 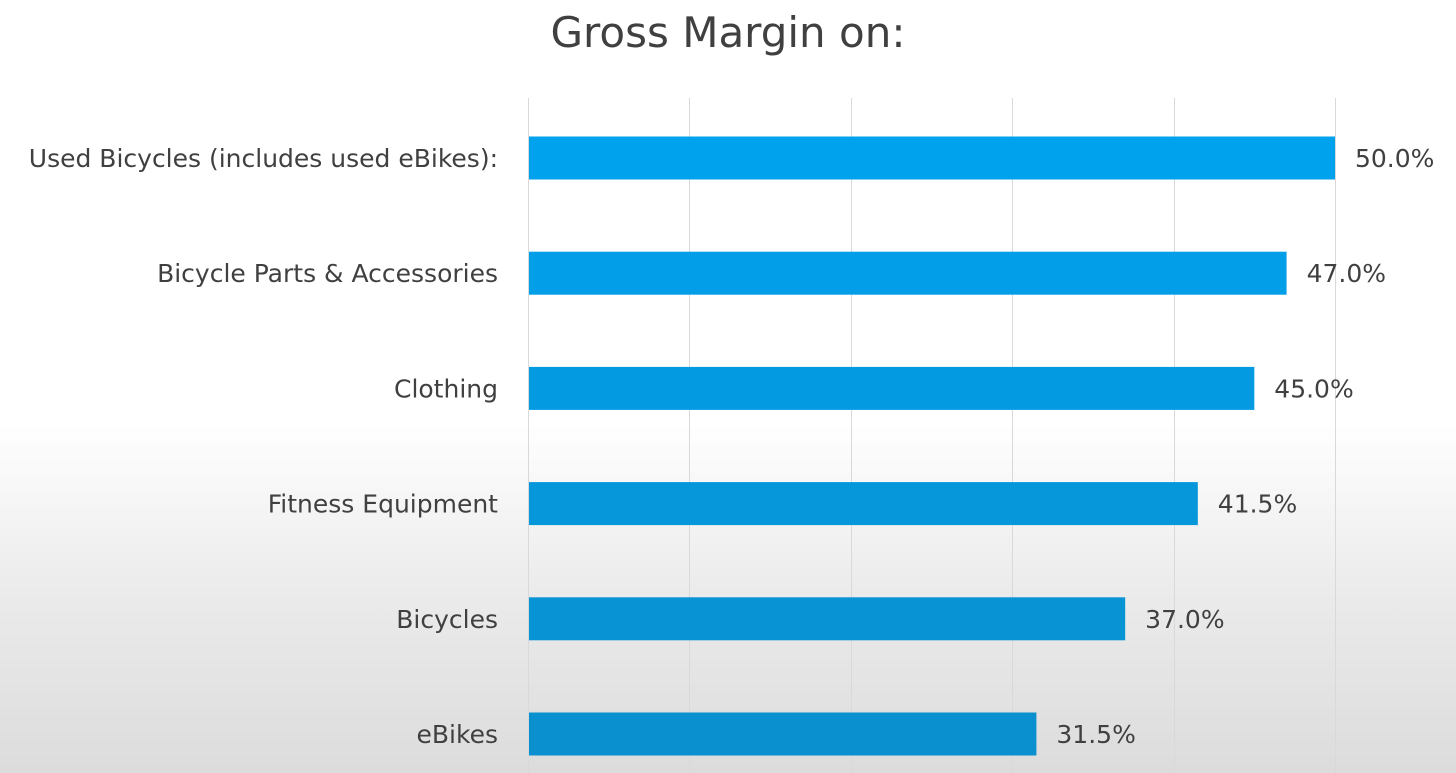 I want to click on value-label: 31.5%, so click(x=1095, y=734).